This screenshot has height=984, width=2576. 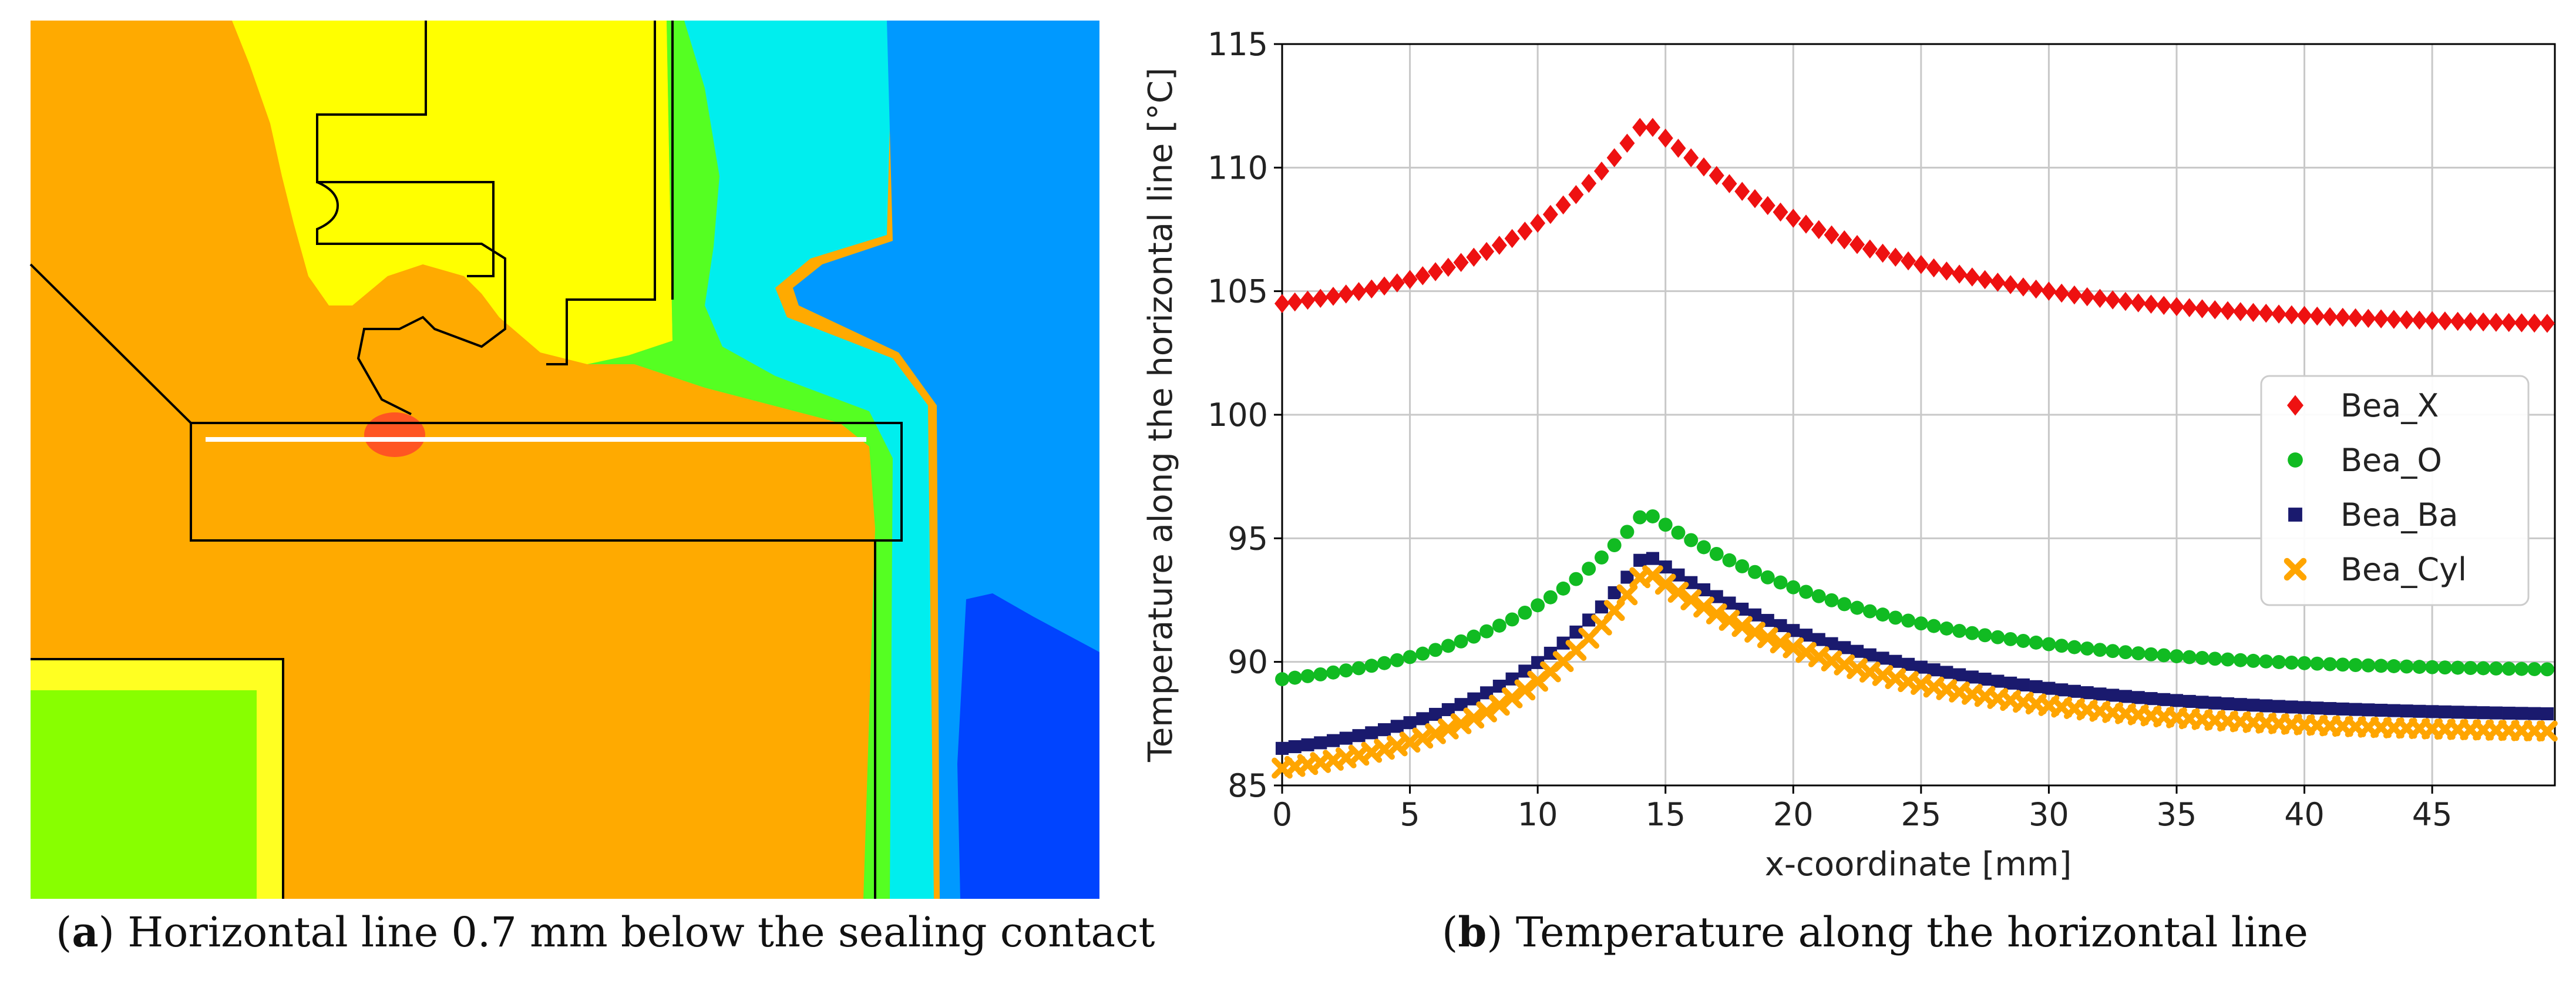 What do you see at coordinates (1921, 814) in the screenshot?
I see `x-tick-label: 25` at bounding box center [1921, 814].